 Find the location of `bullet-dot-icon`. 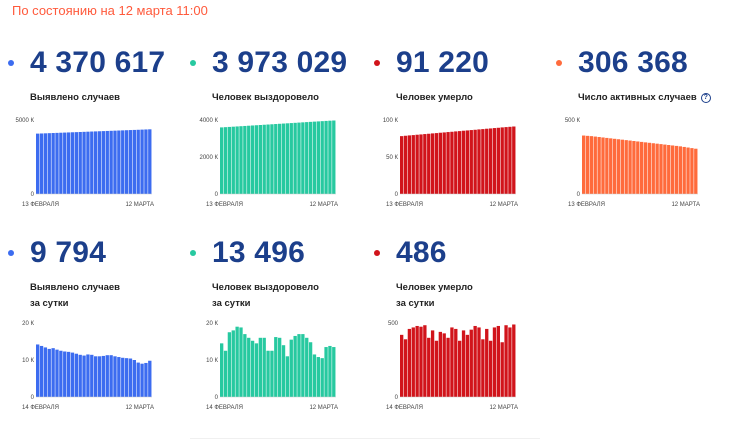

bullet-dot-icon is located at coordinates (377, 63).